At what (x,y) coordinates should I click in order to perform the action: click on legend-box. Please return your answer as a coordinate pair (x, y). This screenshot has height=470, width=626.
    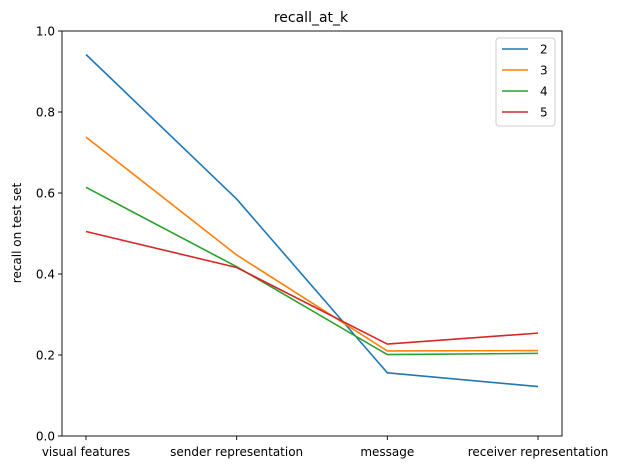
    Looking at the image, I should click on (525, 82).